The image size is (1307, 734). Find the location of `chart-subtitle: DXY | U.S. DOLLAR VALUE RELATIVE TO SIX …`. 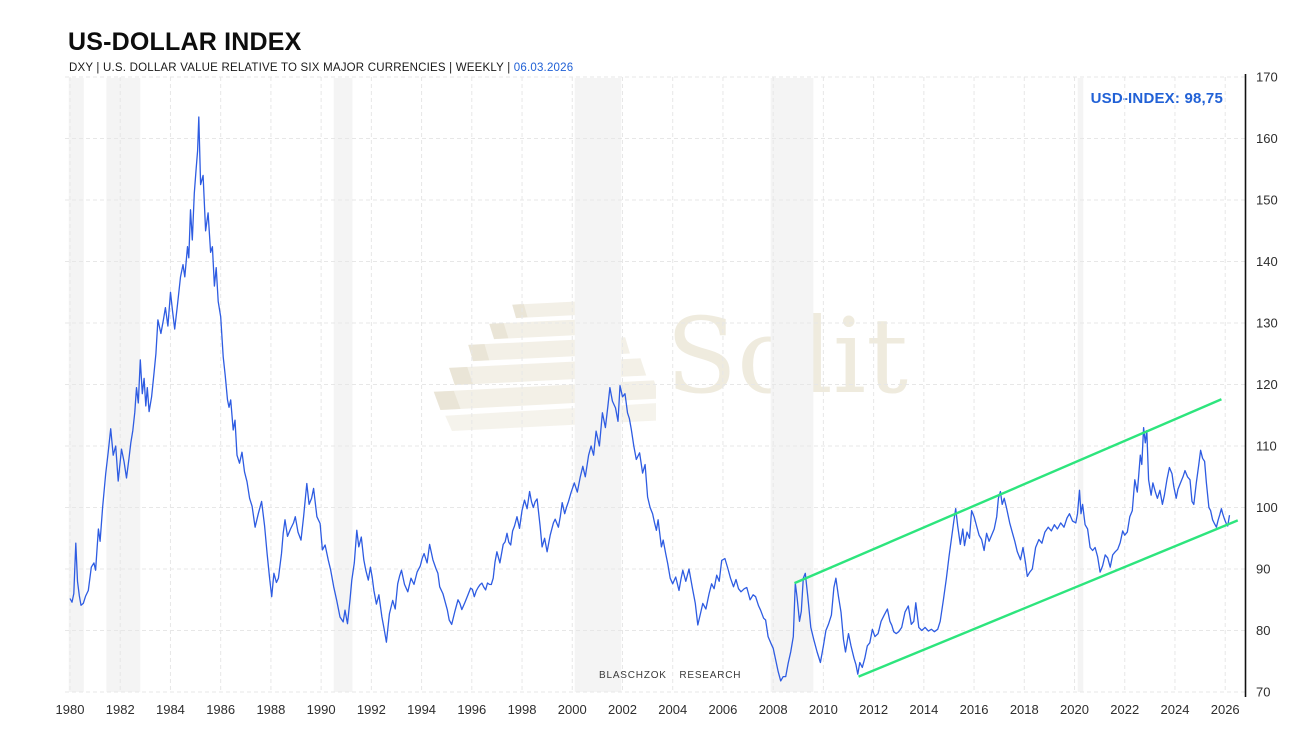

chart-subtitle: DXY | U.S. DOLLAR VALUE RELATIVE TO SIX … is located at coordinates (321, 68).